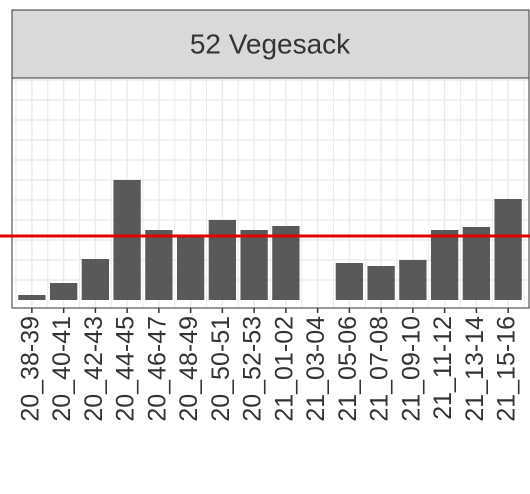  I want to click on x-tick-label: 20_48-49, so click(189, 369).